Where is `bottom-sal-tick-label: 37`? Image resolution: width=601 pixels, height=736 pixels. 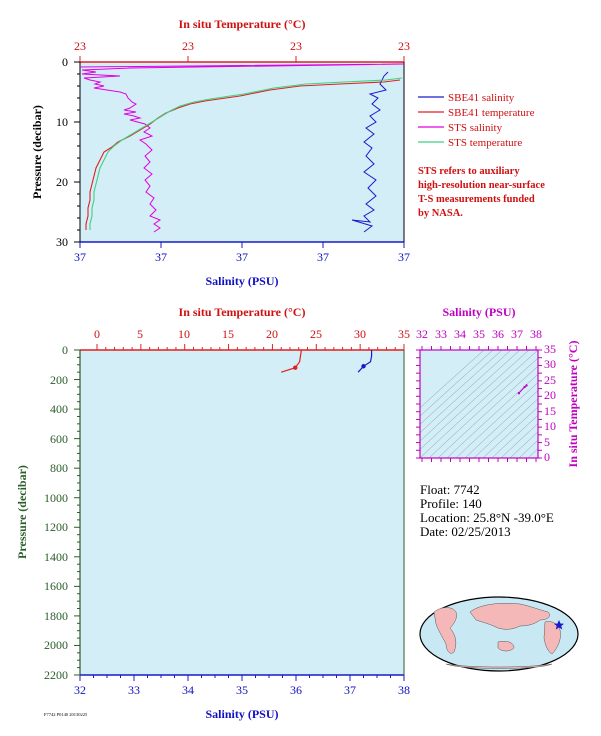 bottom-sal-tick-label: 37 is located at coordinates (350, 690).